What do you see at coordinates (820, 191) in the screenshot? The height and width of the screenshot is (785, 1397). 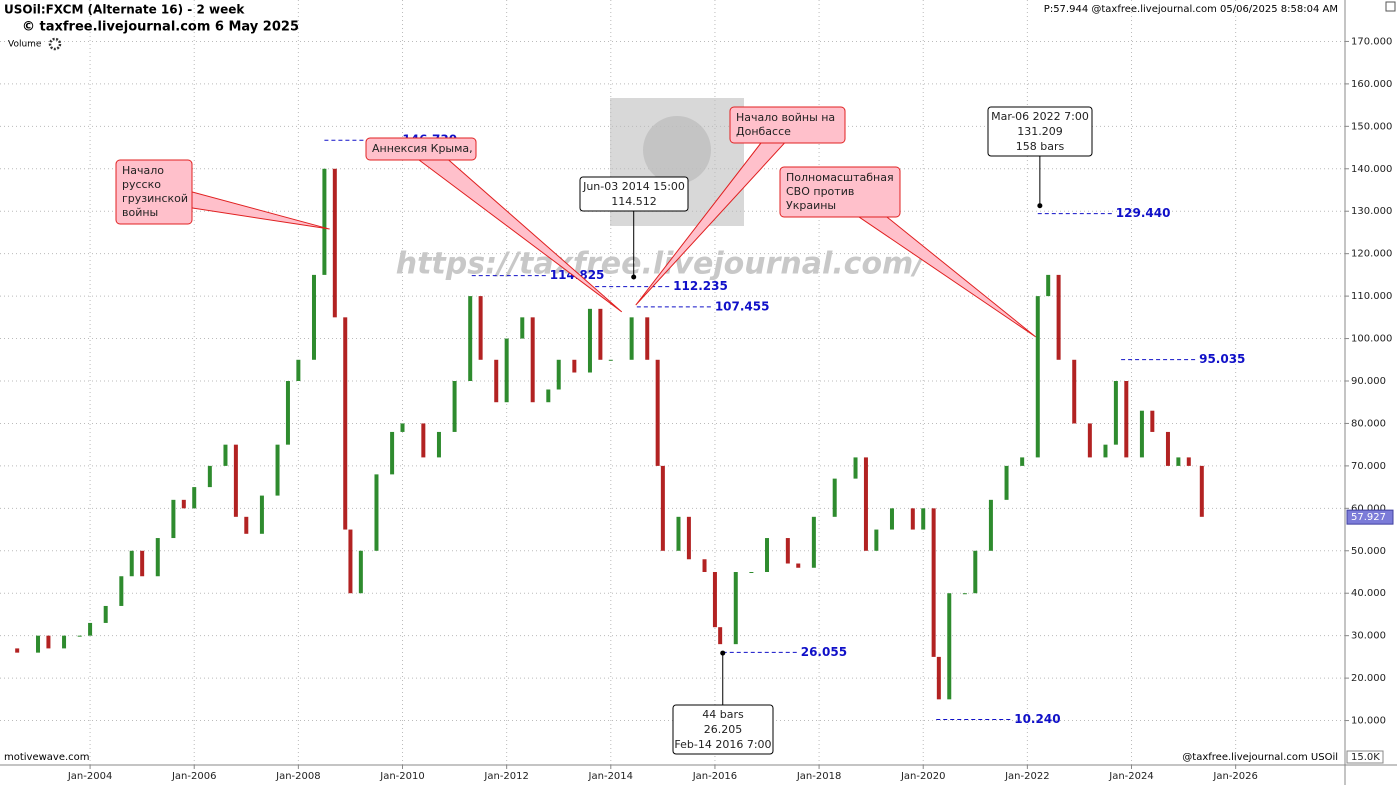 I see `callout-text: СВО против` at bounding box center [820, 191].